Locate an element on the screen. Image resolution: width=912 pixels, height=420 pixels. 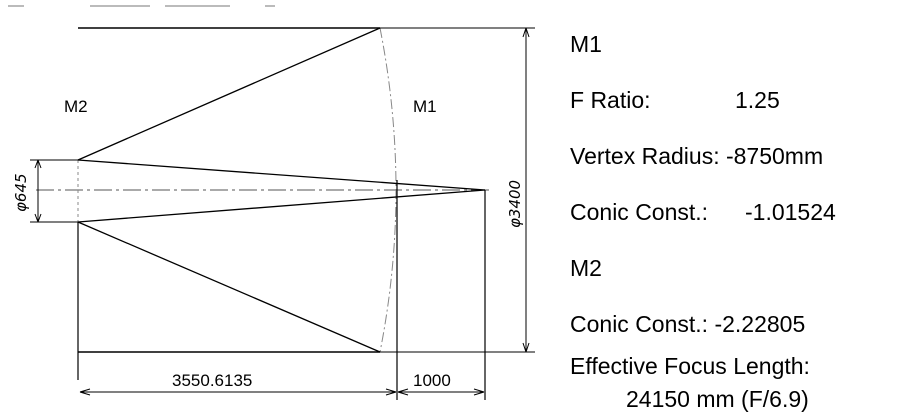
f-ratio-row: F Ratio: 1.25 is located at coordinates (675, 100).